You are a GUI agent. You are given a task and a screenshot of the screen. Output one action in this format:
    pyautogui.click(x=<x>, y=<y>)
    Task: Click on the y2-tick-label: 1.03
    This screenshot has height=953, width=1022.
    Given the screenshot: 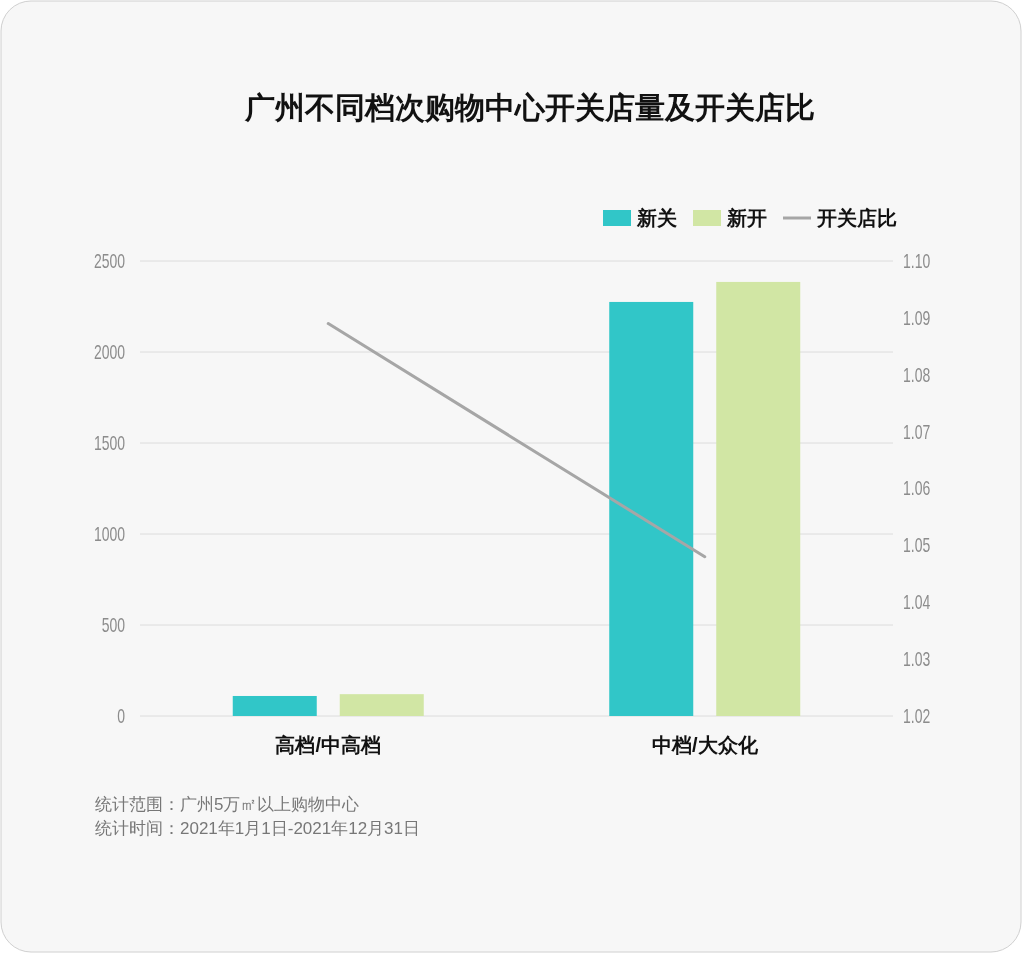 What is the action you would take?
    pyautogui.click(x=917, y=659)
    